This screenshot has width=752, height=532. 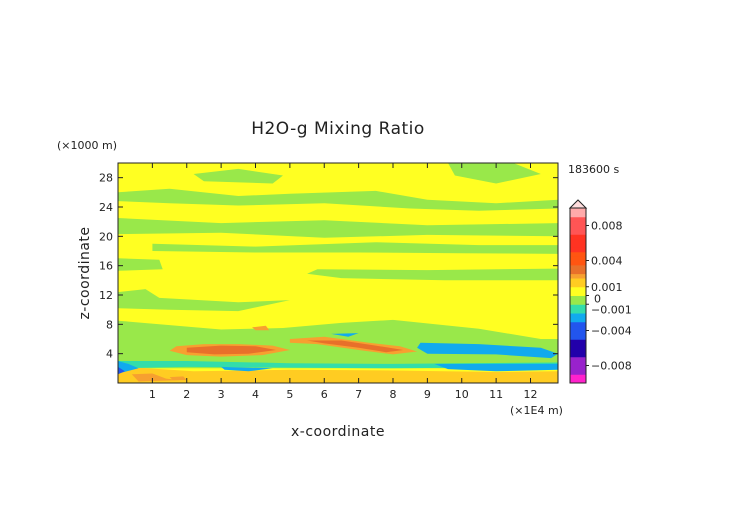 What do you see at coordinates (289, 394) in the screenshot?
I see `x-tick-label: 5` at bounding box center [289, 394].